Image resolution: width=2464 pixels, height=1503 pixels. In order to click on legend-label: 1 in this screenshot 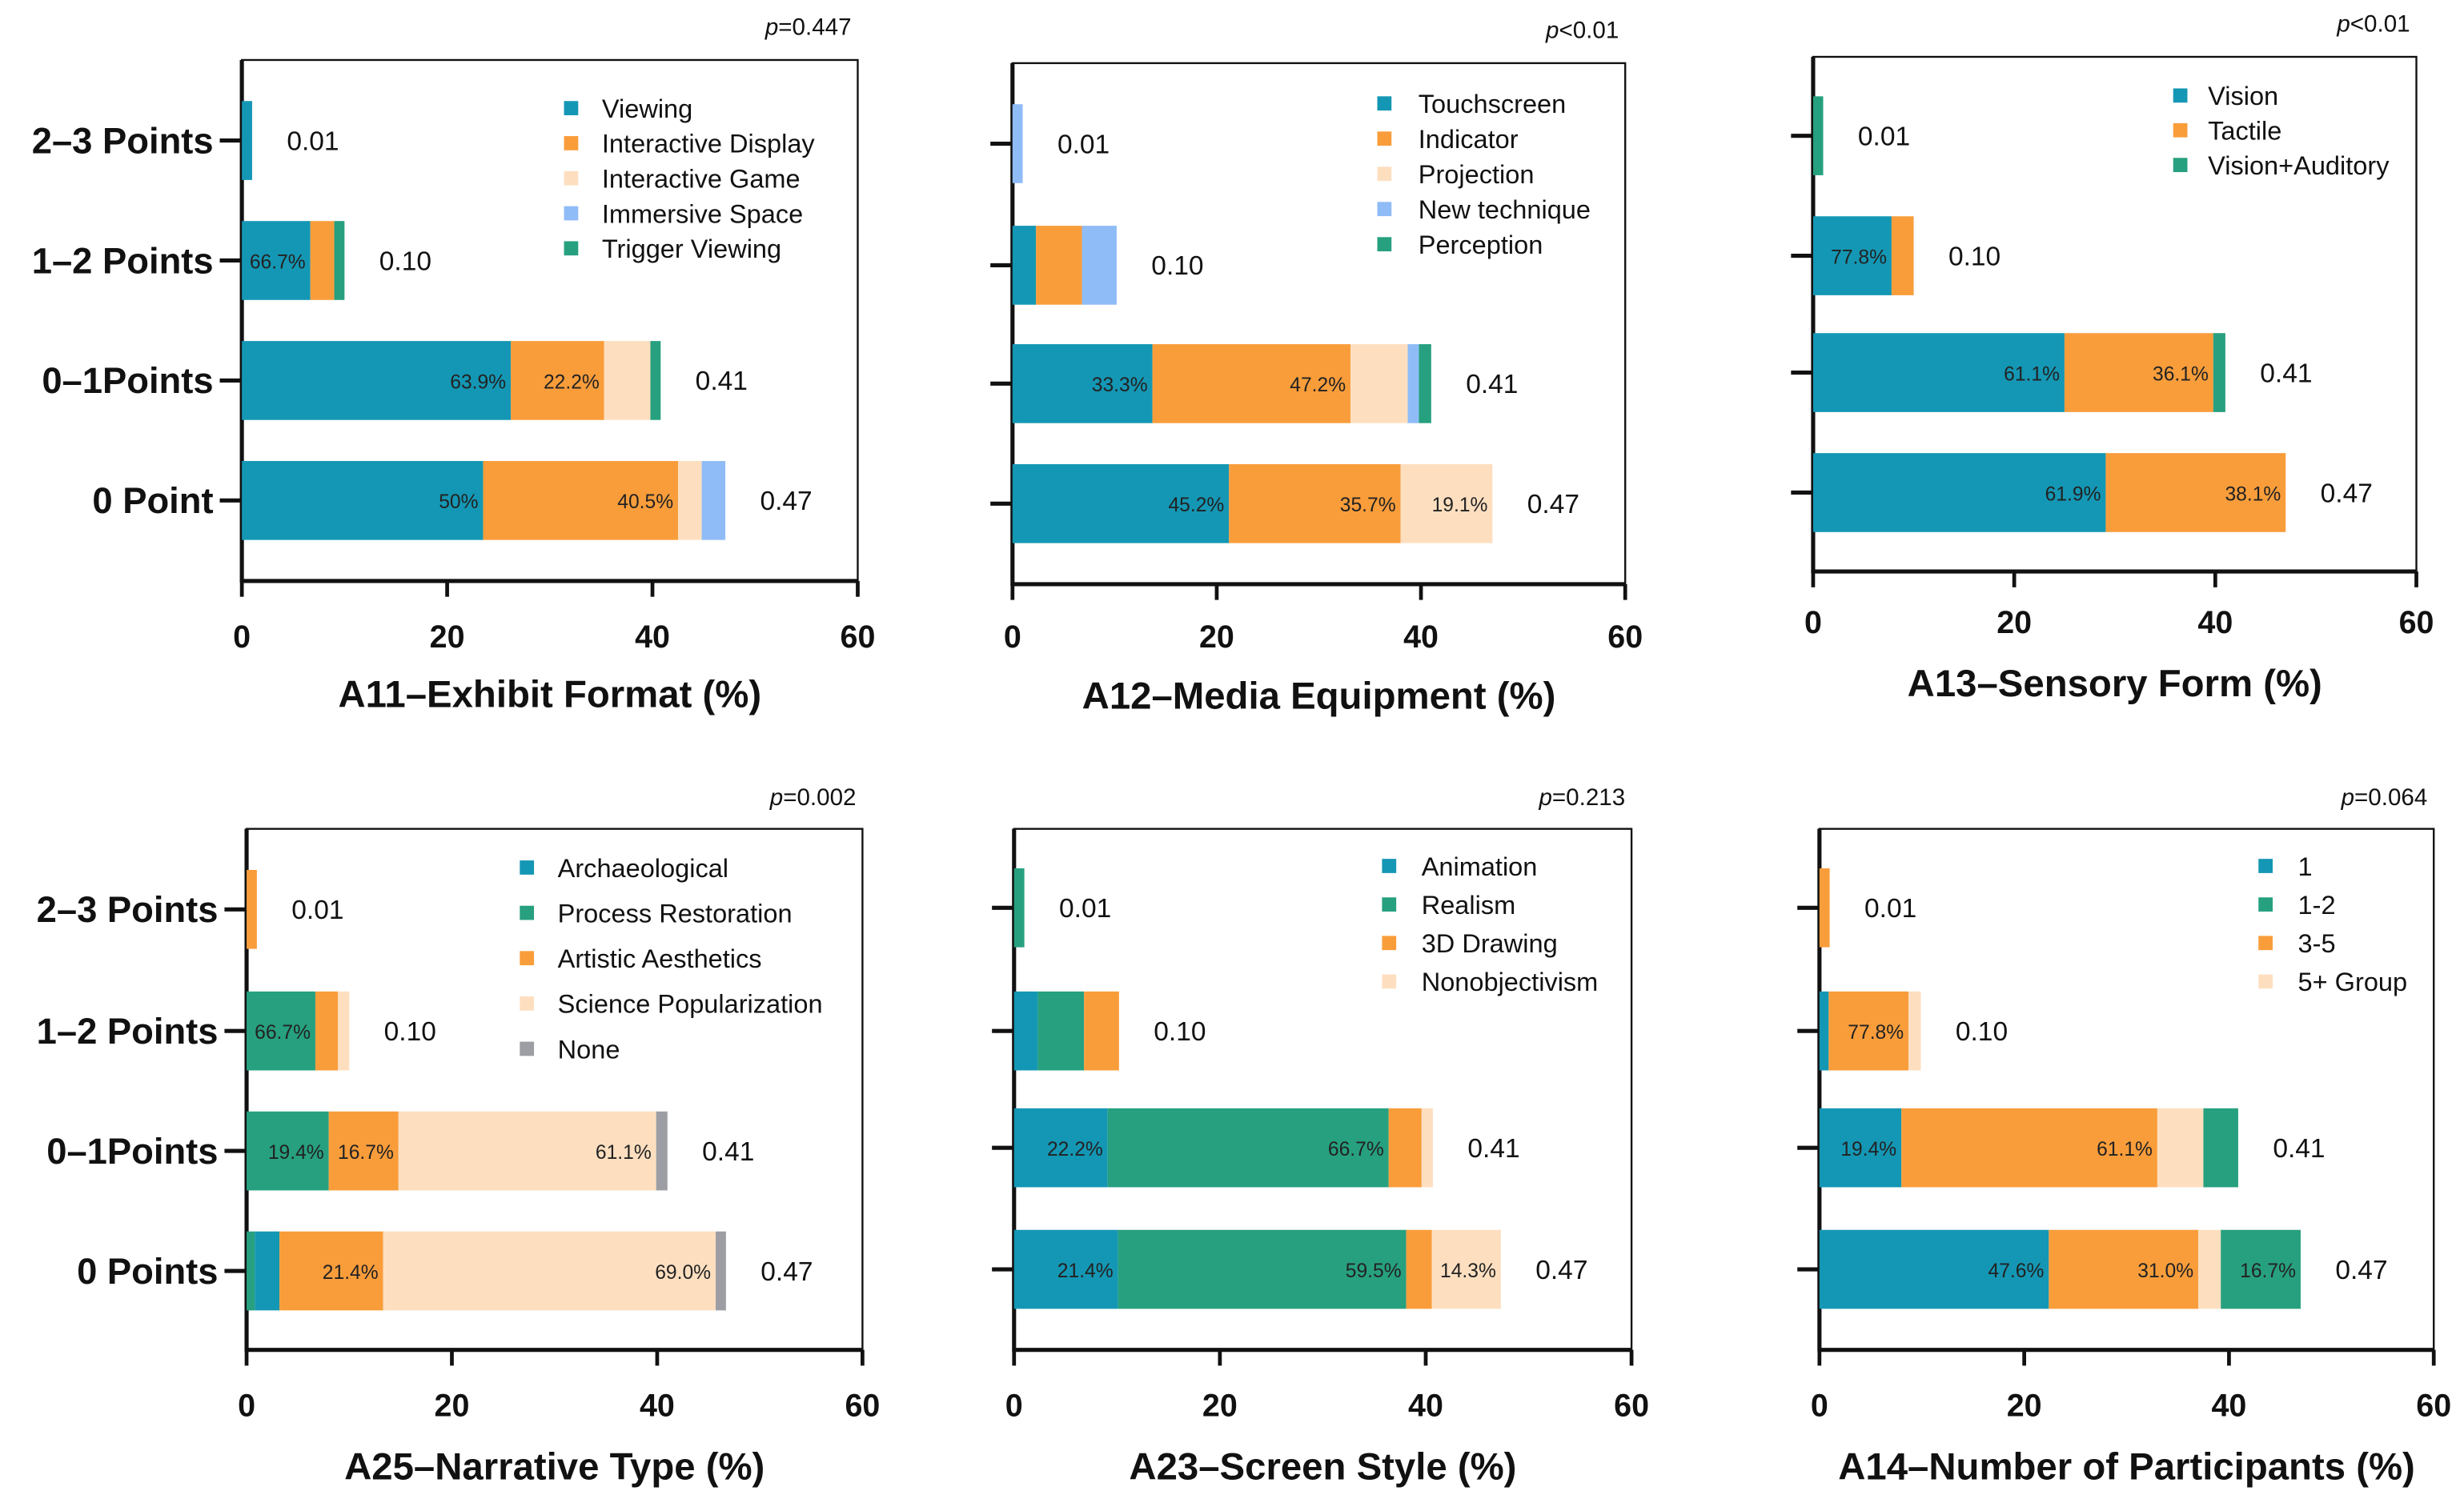, I will do `click(2305, 866)`.